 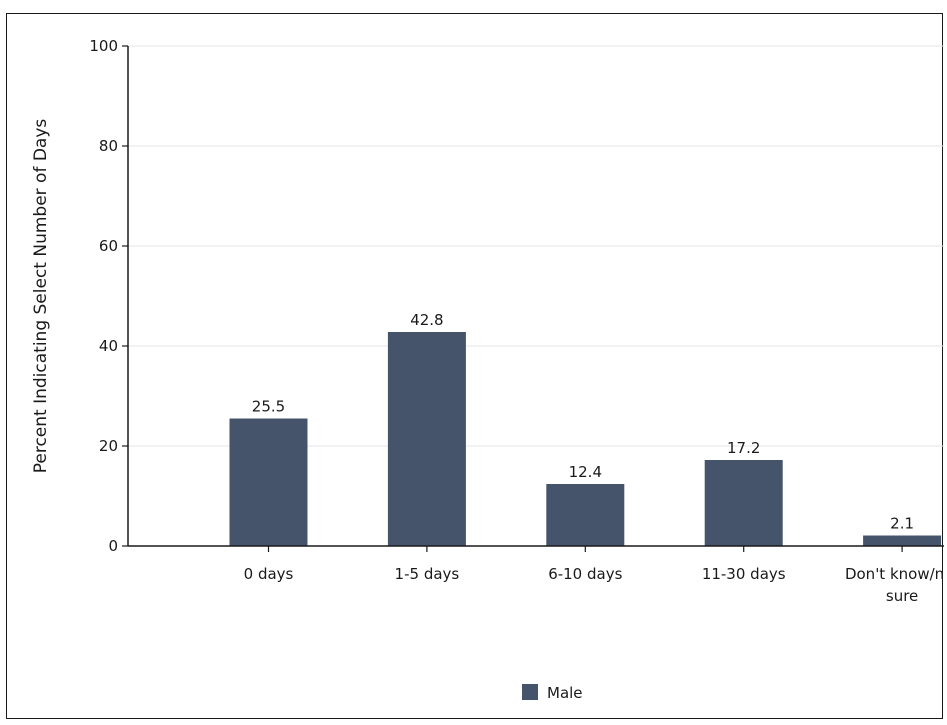 I want to click on x-tick-label: Don't know/not, so click(x=894, y=574).